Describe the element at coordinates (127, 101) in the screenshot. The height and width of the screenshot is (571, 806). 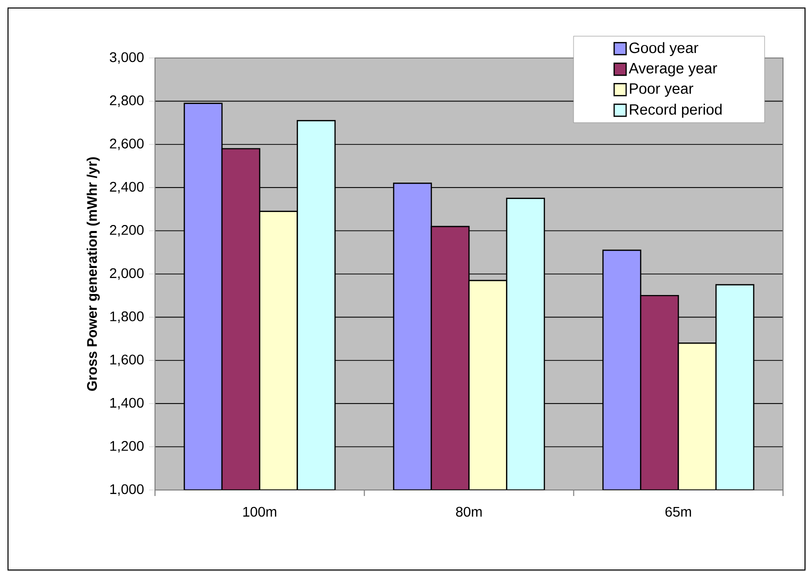
I see `y-tick-label: 2,800` at that location.